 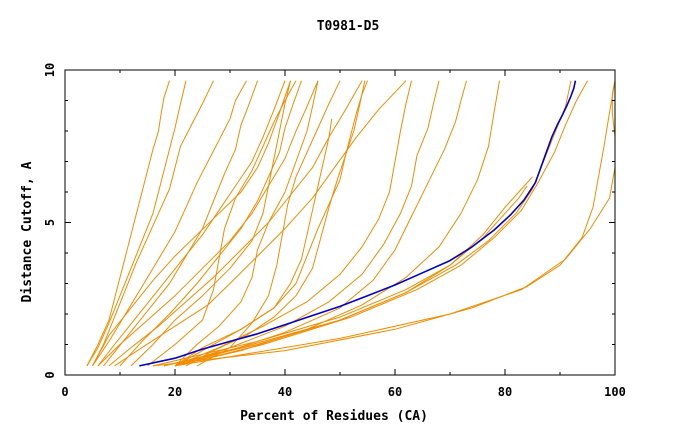 What do you see at coordinates (64, 392) in the screenshot?
I see `x-tick-label: 0` at bounding box center [64, 392].